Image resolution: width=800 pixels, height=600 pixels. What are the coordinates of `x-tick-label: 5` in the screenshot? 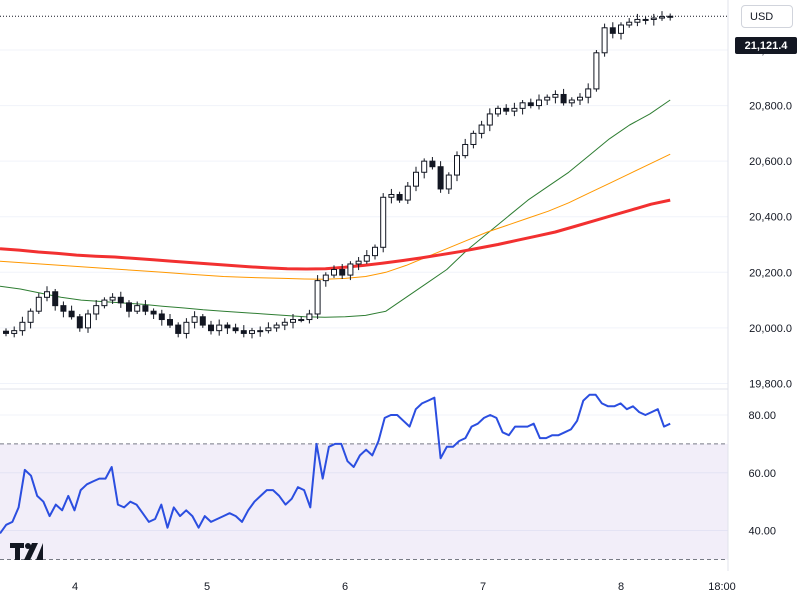 It's located at (207, 587).